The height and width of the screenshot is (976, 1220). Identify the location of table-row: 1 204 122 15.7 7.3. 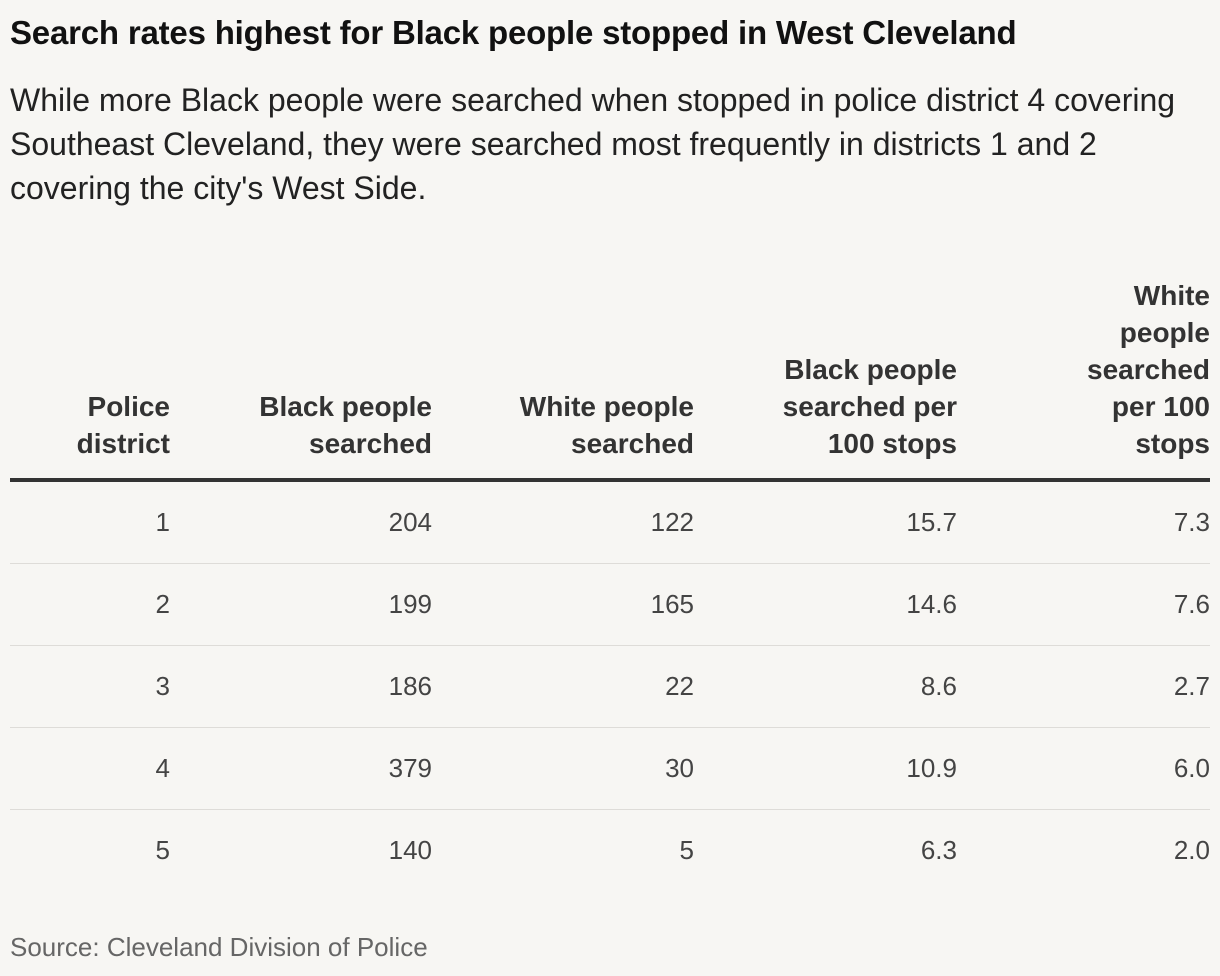
(610, 522).